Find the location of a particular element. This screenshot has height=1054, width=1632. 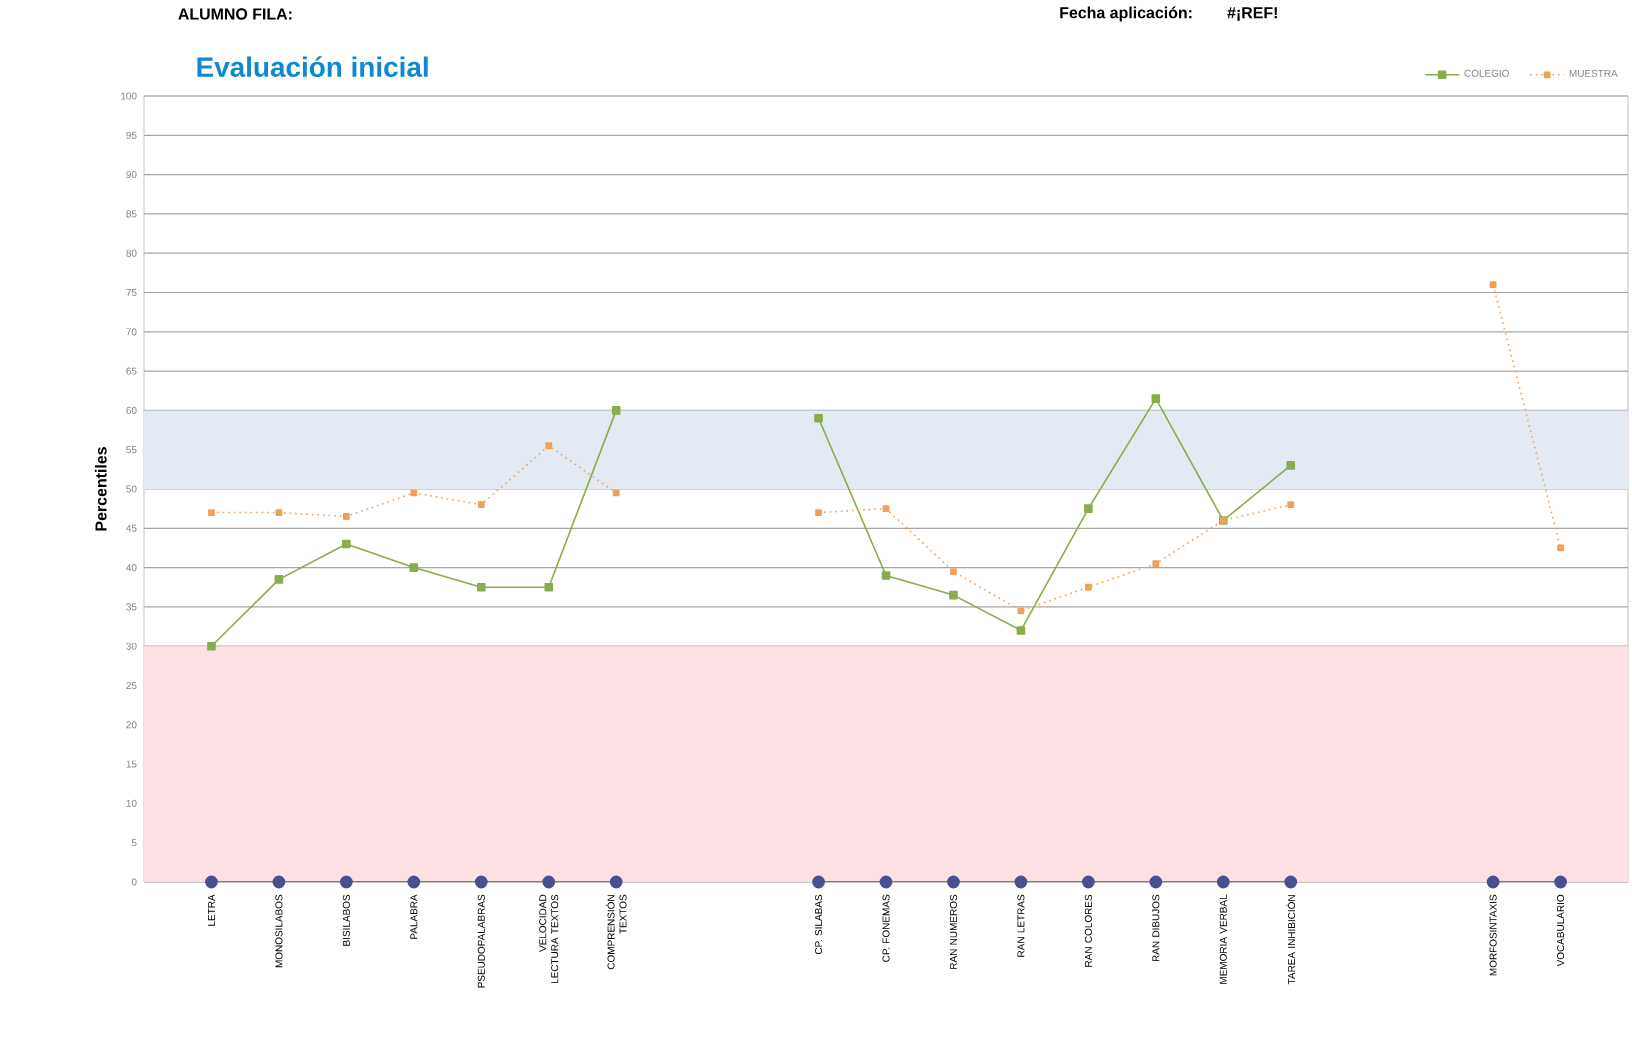

chart-title: Evaluación inicial is located at coordinates (312, 66).